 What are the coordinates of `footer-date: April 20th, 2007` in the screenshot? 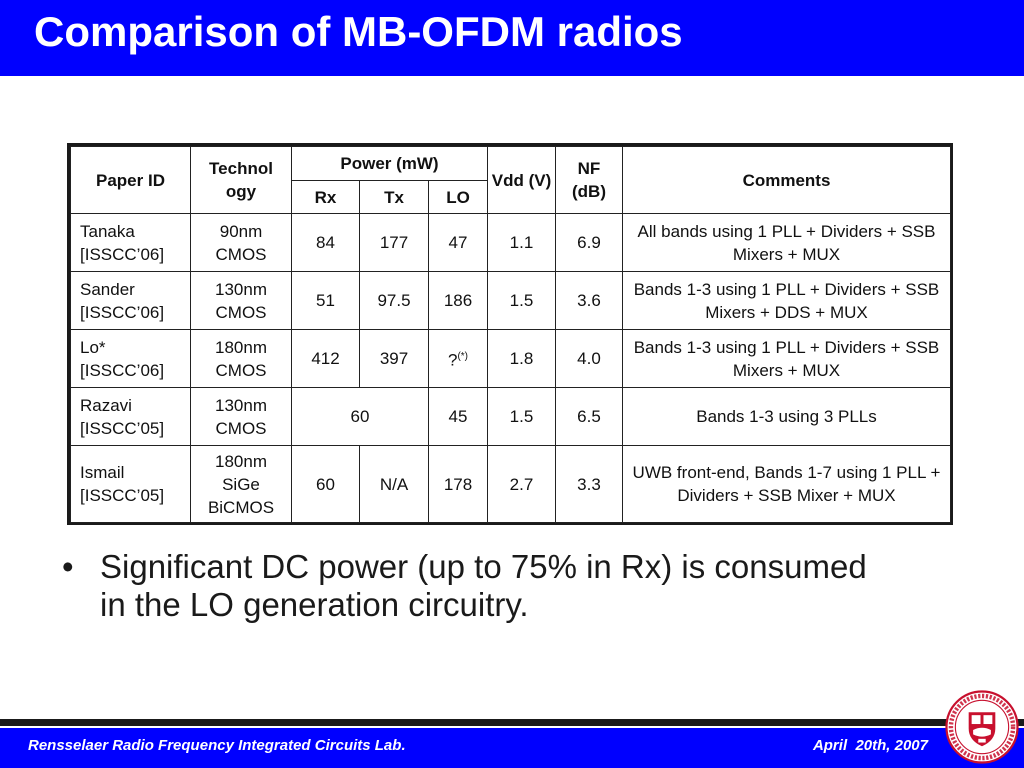 It's located at (870, 745).